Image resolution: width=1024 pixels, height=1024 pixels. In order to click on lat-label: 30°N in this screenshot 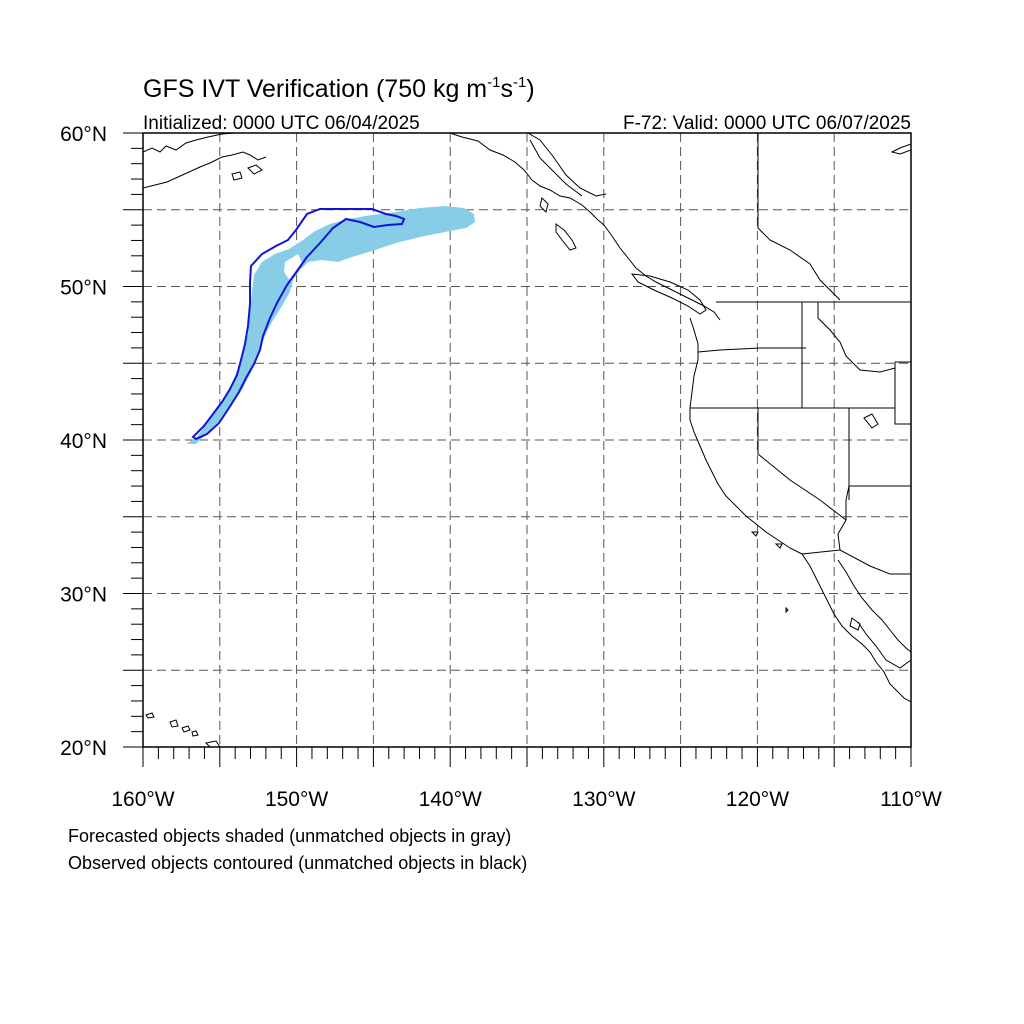, I will do `click(83, 595)`.